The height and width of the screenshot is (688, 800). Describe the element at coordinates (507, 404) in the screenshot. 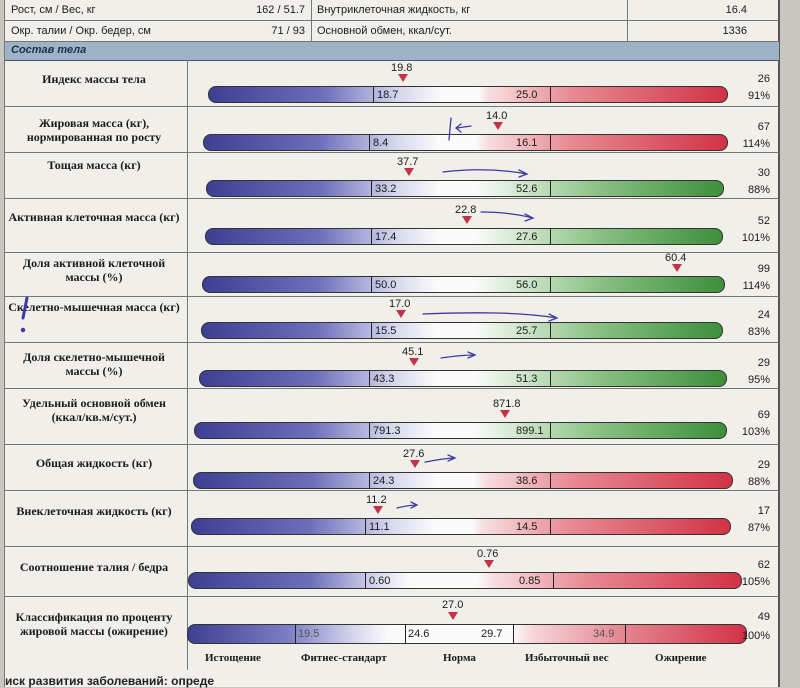

I see `current-value: 871.8` at that location.